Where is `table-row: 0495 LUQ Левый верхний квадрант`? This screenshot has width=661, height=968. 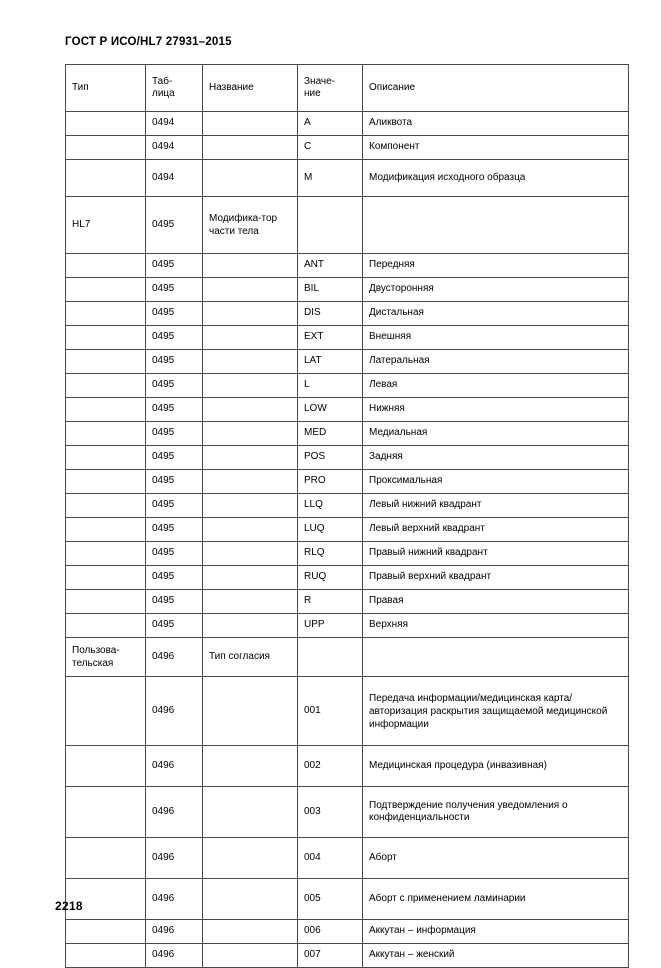
table-row: 0495 LUQ Левый верхний квадрант is located at coordinates (347, 529).